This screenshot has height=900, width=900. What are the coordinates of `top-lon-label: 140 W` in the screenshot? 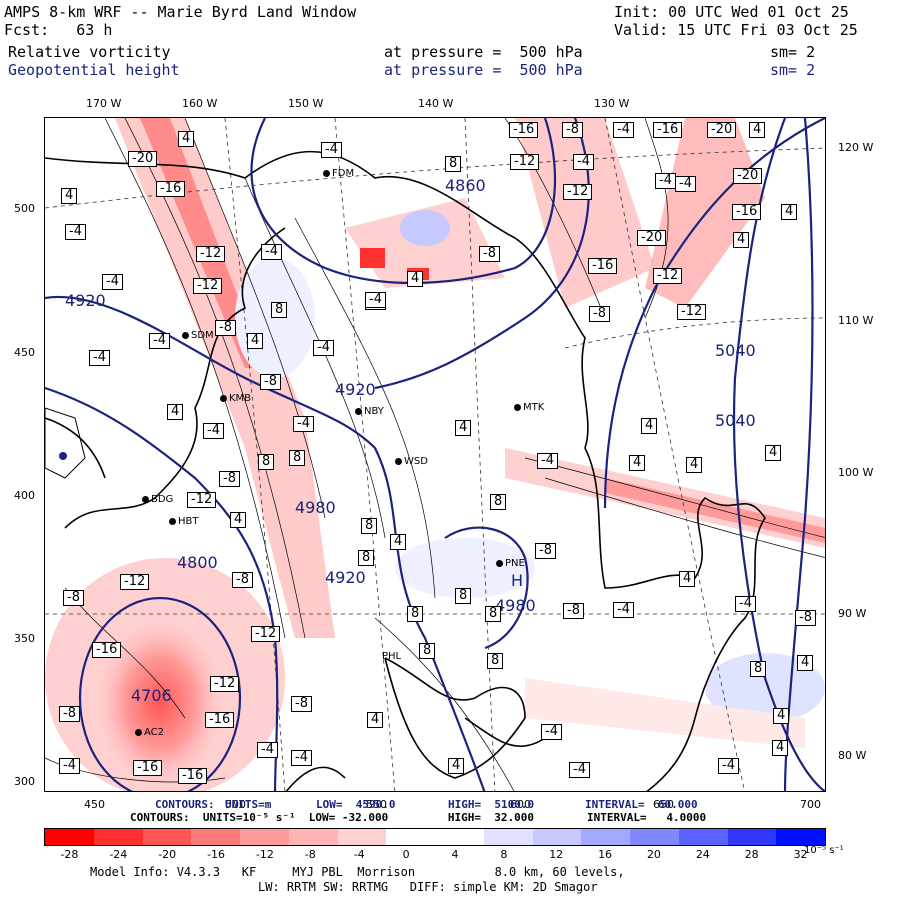 It's located at (436, 103).